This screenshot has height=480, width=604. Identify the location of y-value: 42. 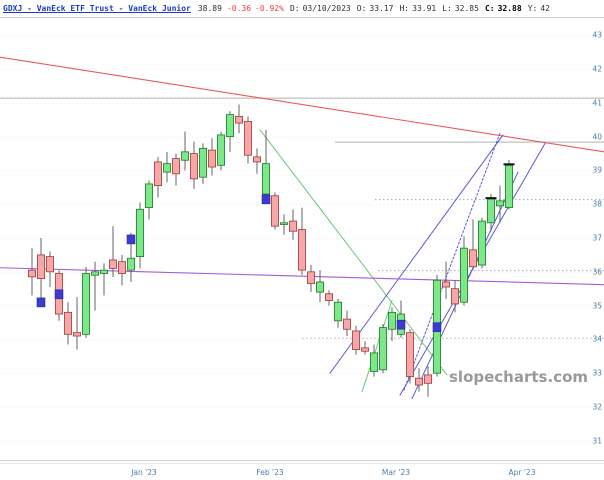
(545, 8).